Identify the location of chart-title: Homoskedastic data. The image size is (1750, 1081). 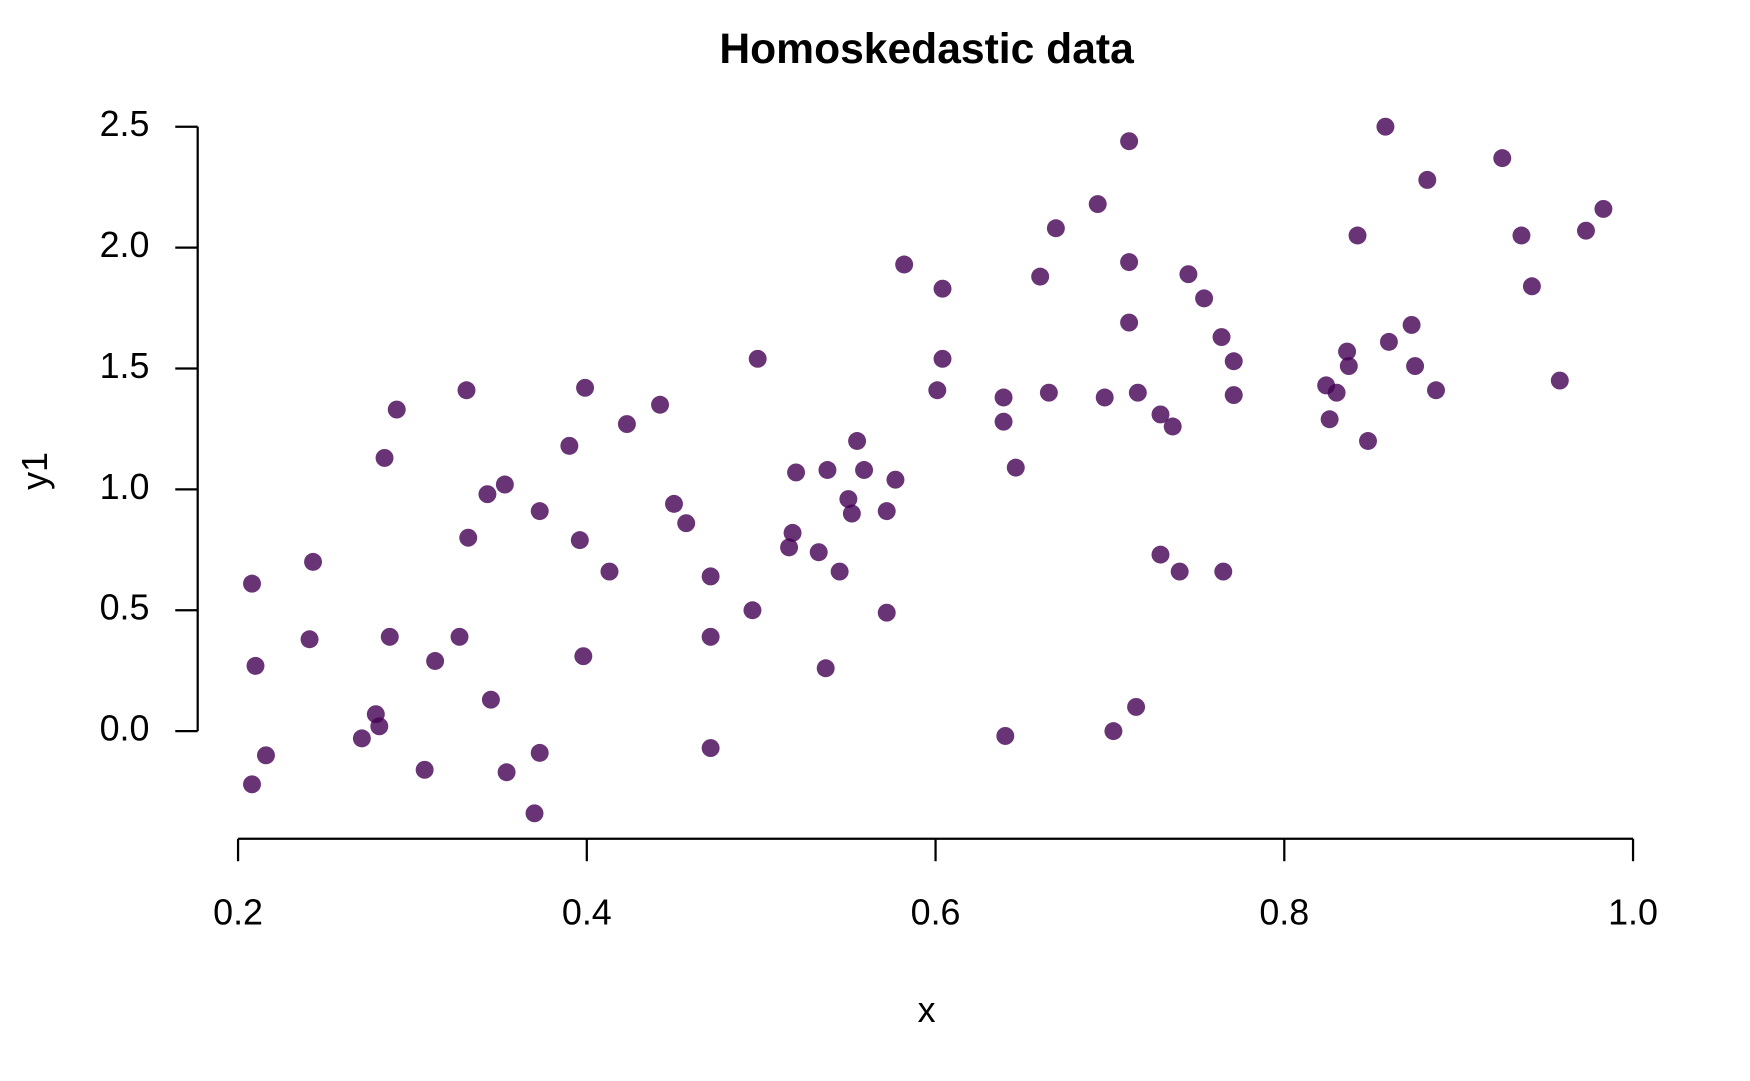
(926, 49).